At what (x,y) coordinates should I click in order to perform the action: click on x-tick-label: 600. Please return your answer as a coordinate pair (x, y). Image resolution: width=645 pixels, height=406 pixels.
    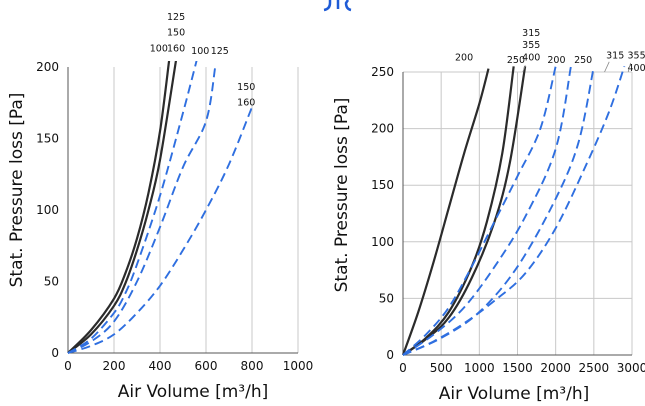
    Looking at the image, I should click on (206, 366).